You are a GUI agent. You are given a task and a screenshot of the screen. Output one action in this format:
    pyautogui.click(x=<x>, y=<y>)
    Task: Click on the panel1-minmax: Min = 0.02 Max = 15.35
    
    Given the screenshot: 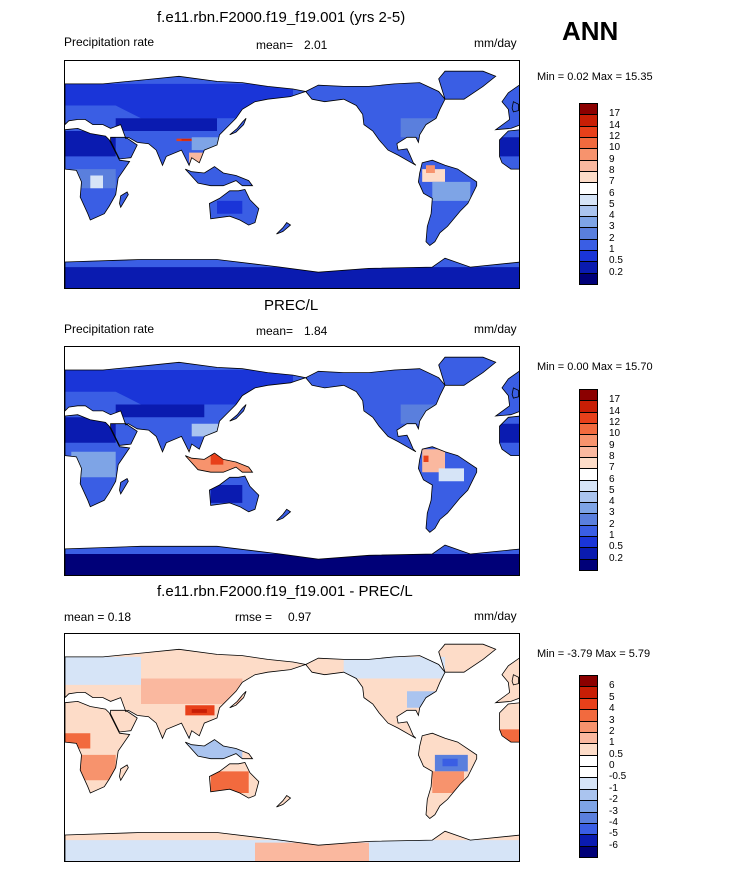 What is the action you would take?
    pyautogui.click(x=595, y=77)
    